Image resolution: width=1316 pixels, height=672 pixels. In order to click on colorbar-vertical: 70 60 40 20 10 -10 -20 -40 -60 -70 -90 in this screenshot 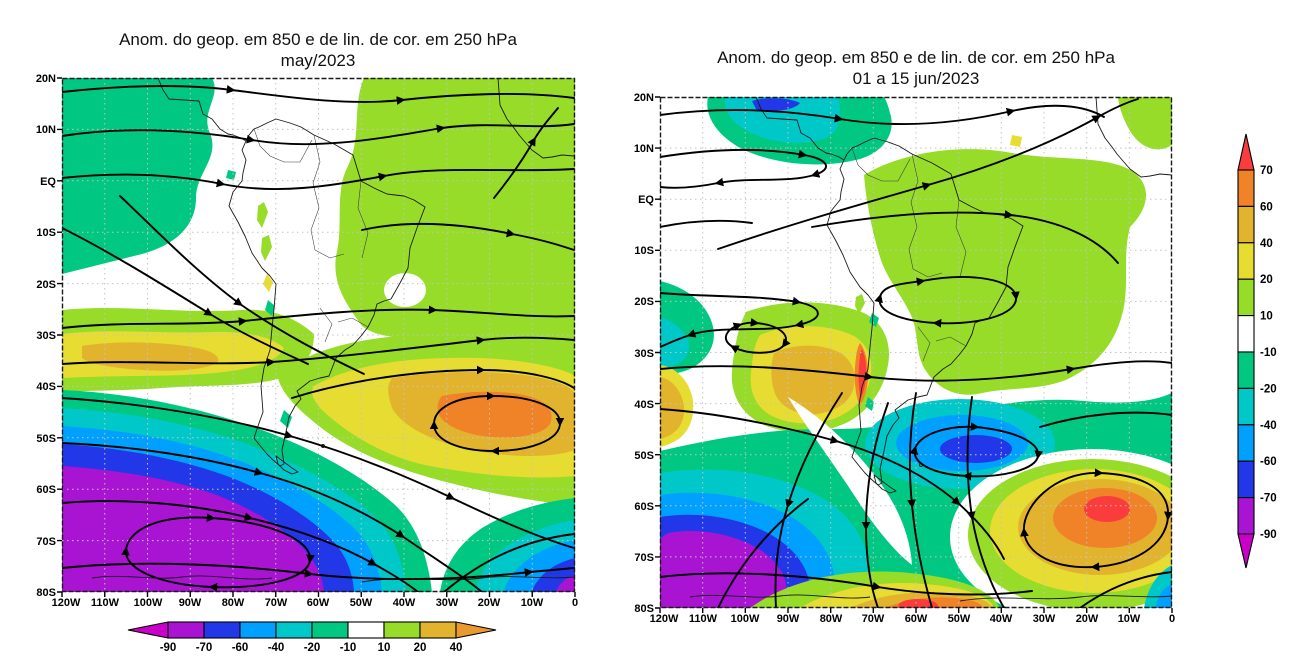, I will do `click(1257, 351)`.